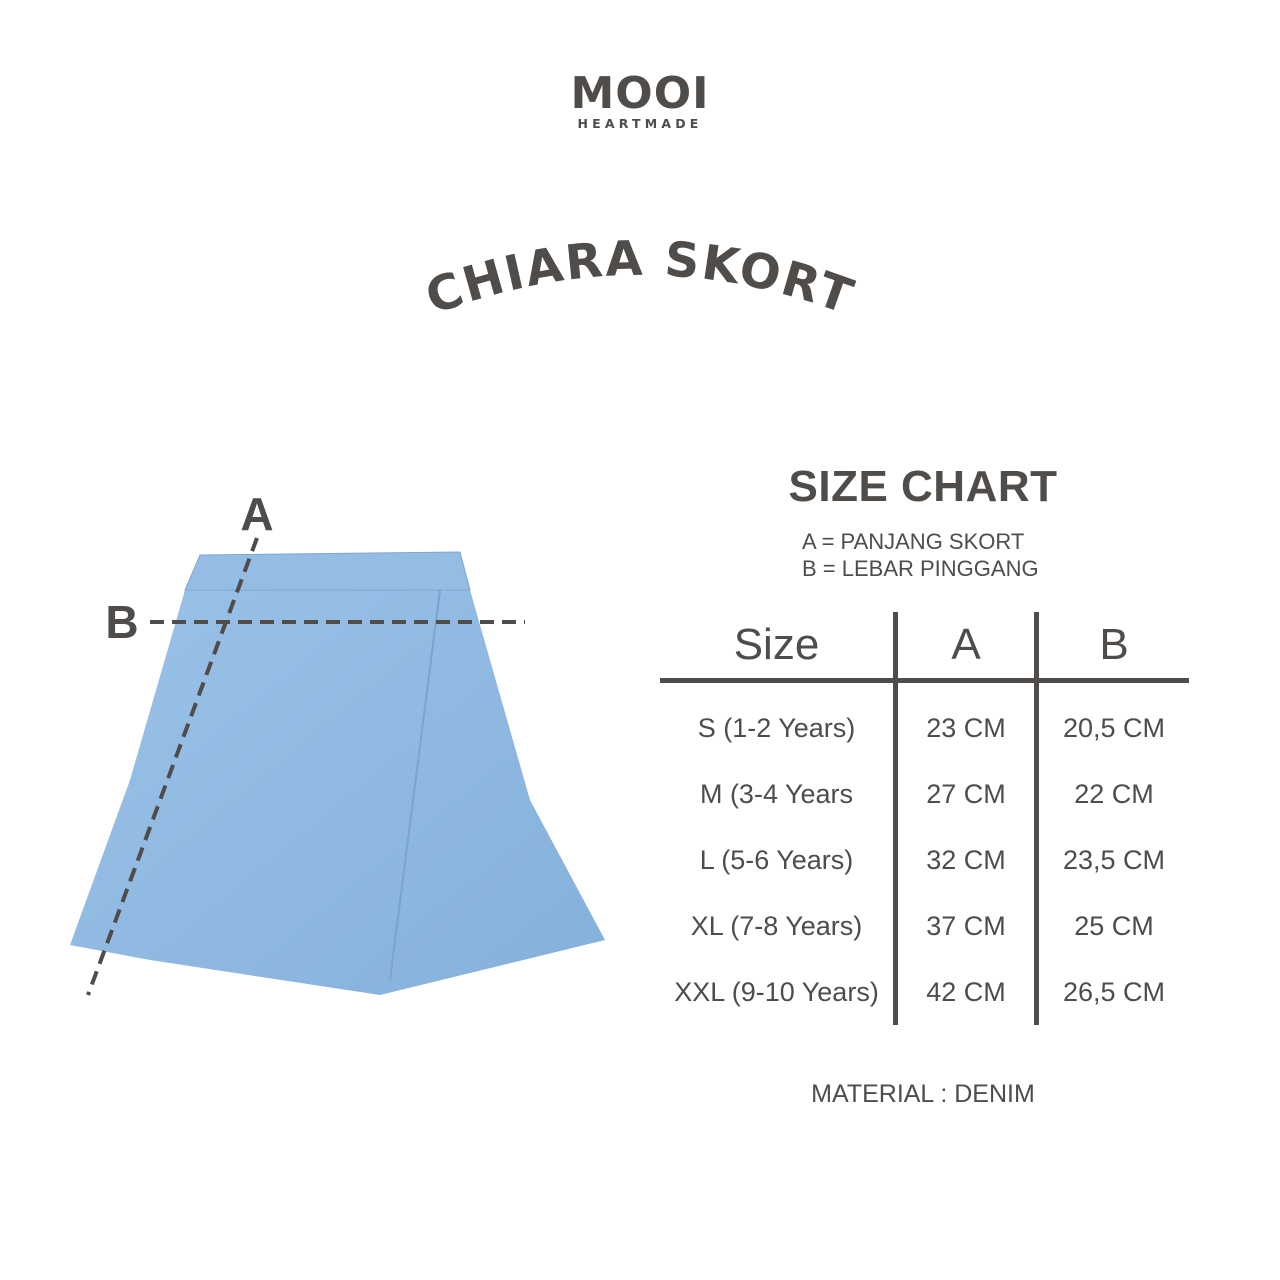 This screenshot has width=1280, height=1280. I want to click on legend-b: B = LEBAR PINGGANG, so click(920, 568).